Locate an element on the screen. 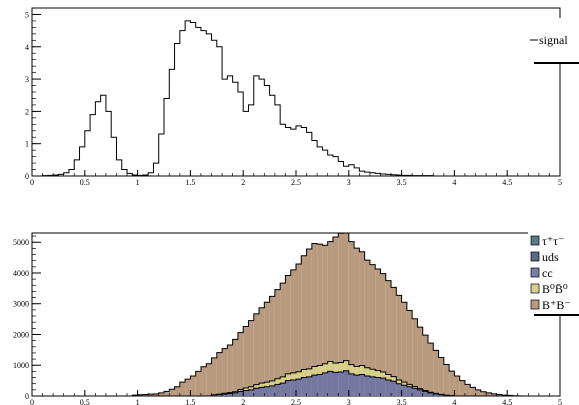 This screenshot has height=405, width=579. bottom-xtick-label: 4.5 is located at coordinates (507, 401).